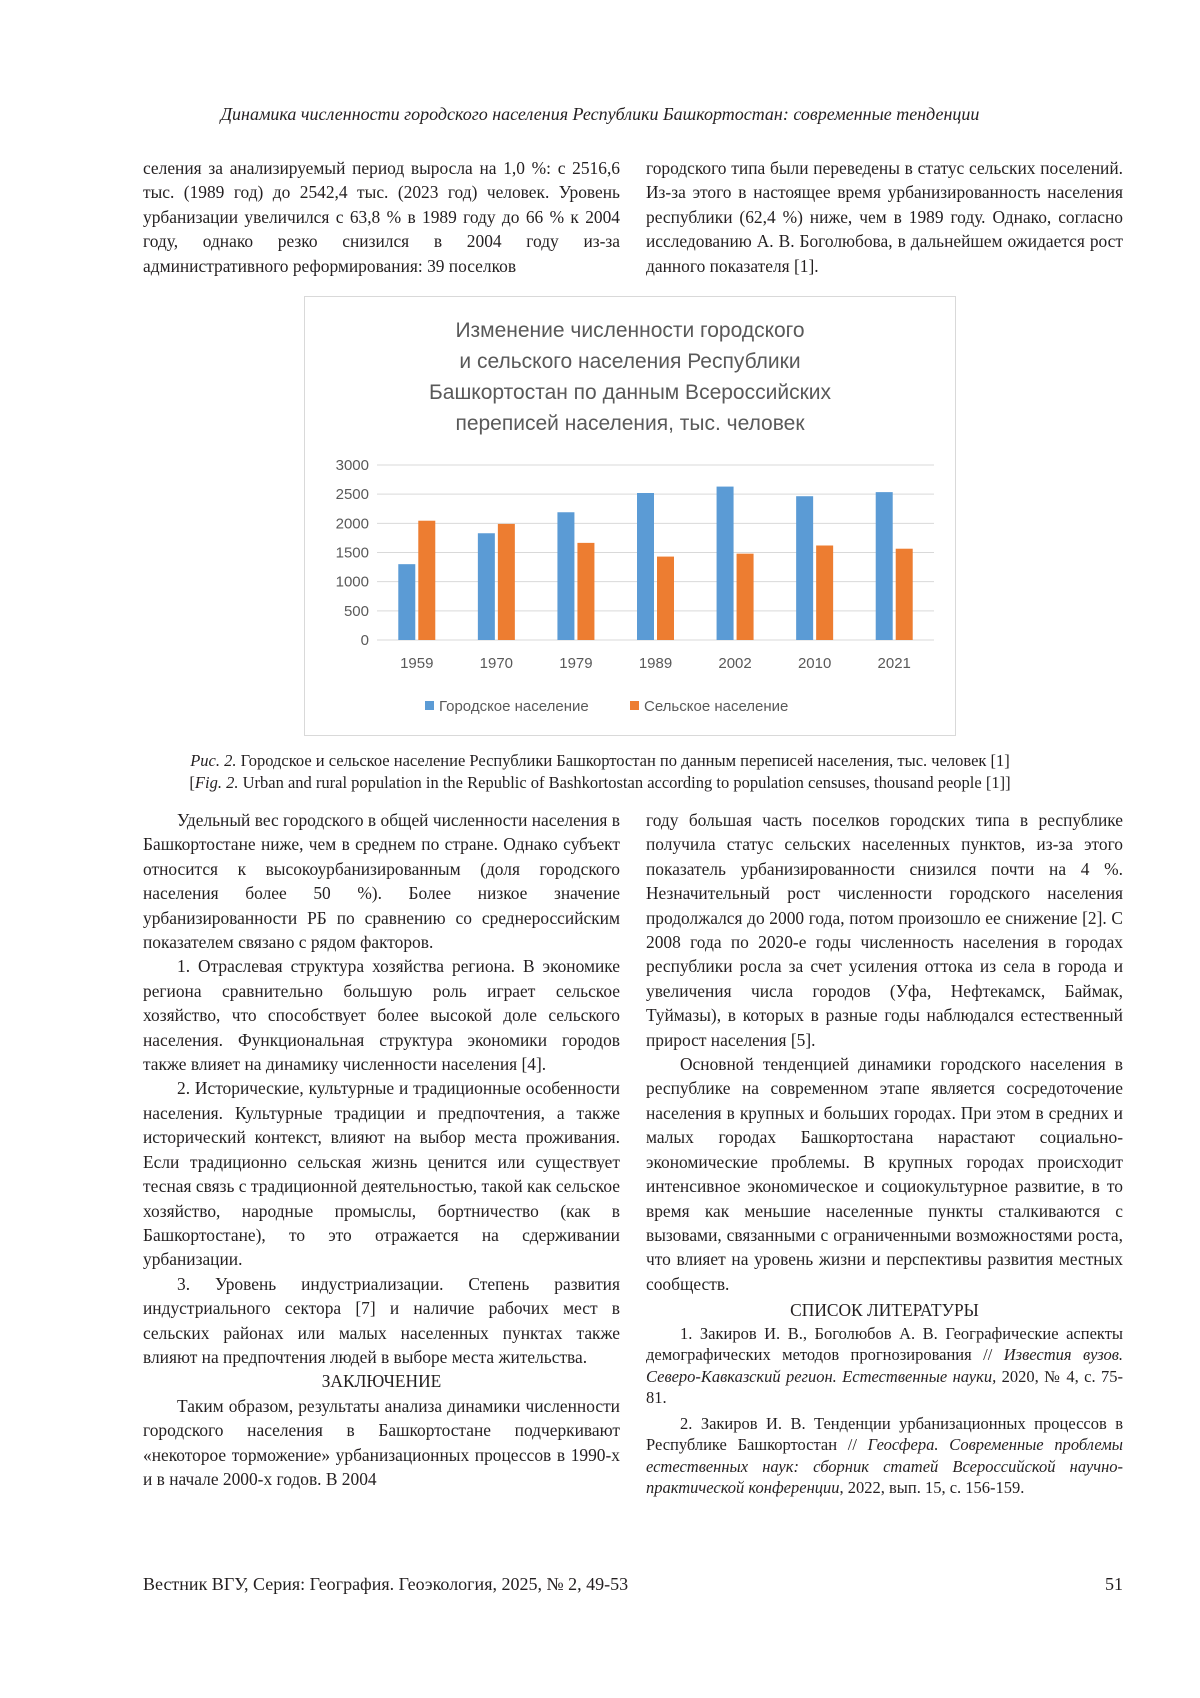  What do you see at coordinates (213, 760) in the screenshot?
I see `caption-ru-label: Рис. 2.` at bounding box center [213, 760].